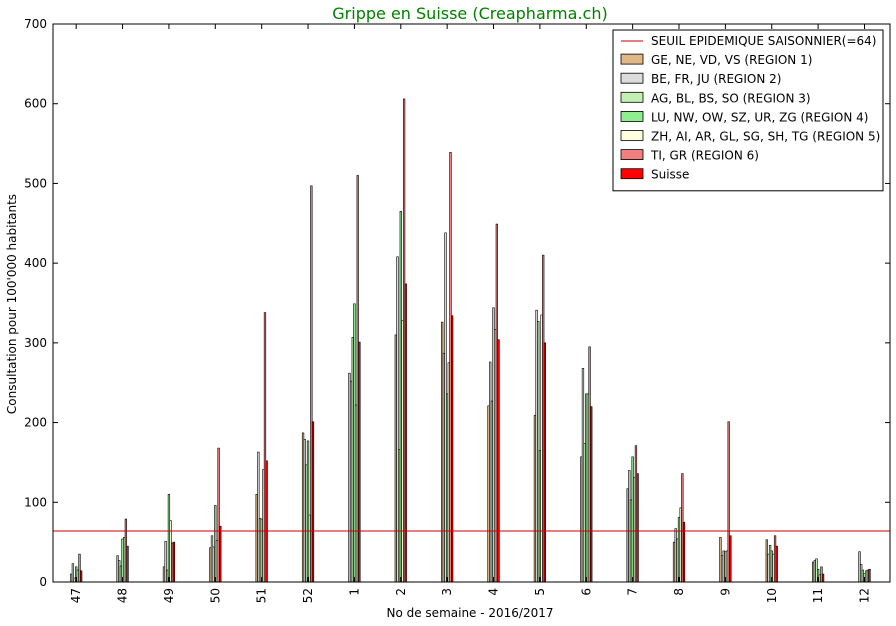 This screenshot has width=896, height=626. What do you see at coordinates (469, 13) in the screenshot?
I see `chart-title: Grippe en Suisse (Creapharma.ch)` at bounding box center [469, 13].